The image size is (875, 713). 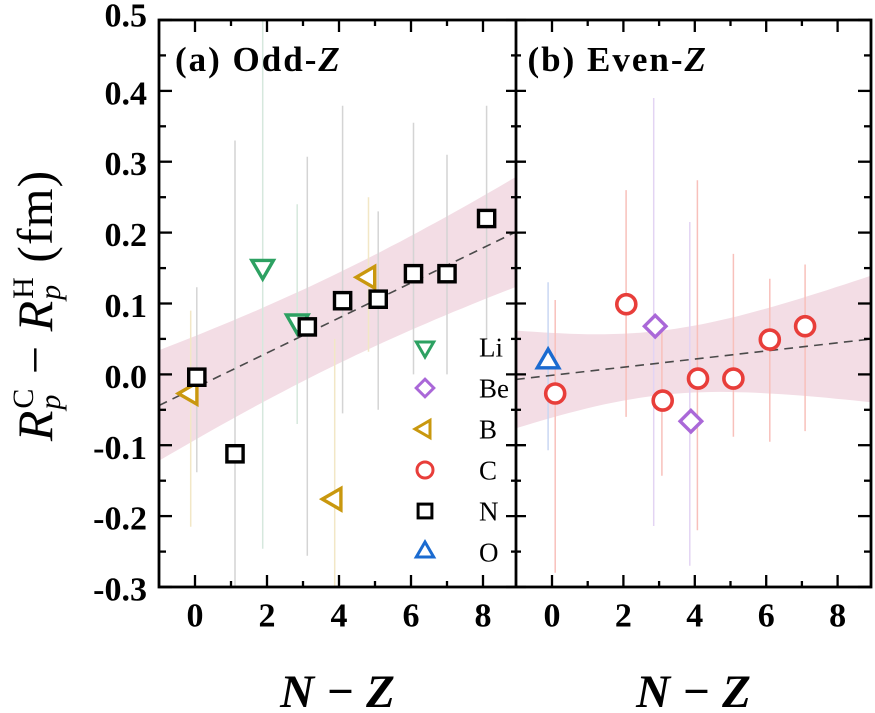 I want to click on svg-text: 0.1, so click(x=126, y=306).